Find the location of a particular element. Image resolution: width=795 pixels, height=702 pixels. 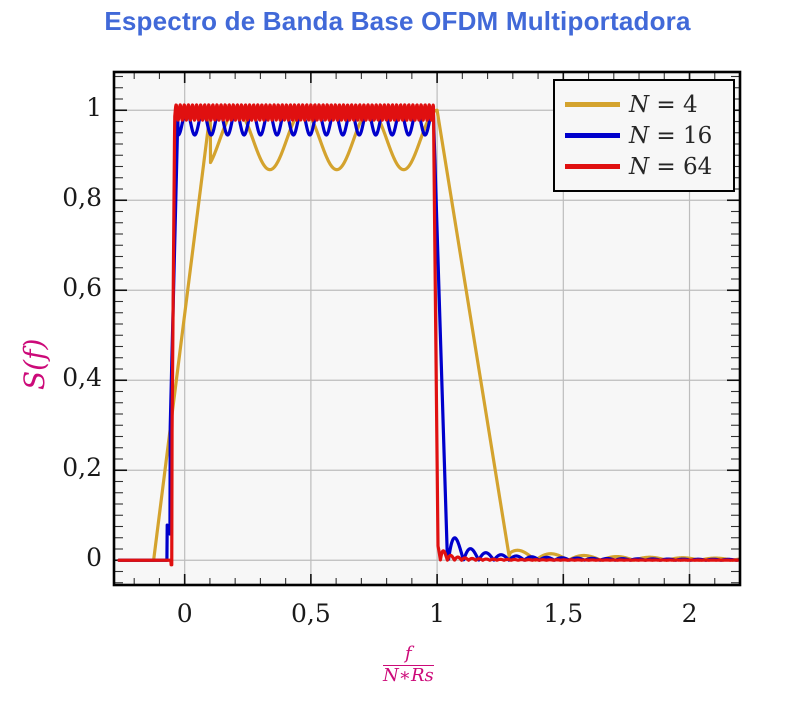

x-axis-label-numerator: f is located at coordinates (408, 655).